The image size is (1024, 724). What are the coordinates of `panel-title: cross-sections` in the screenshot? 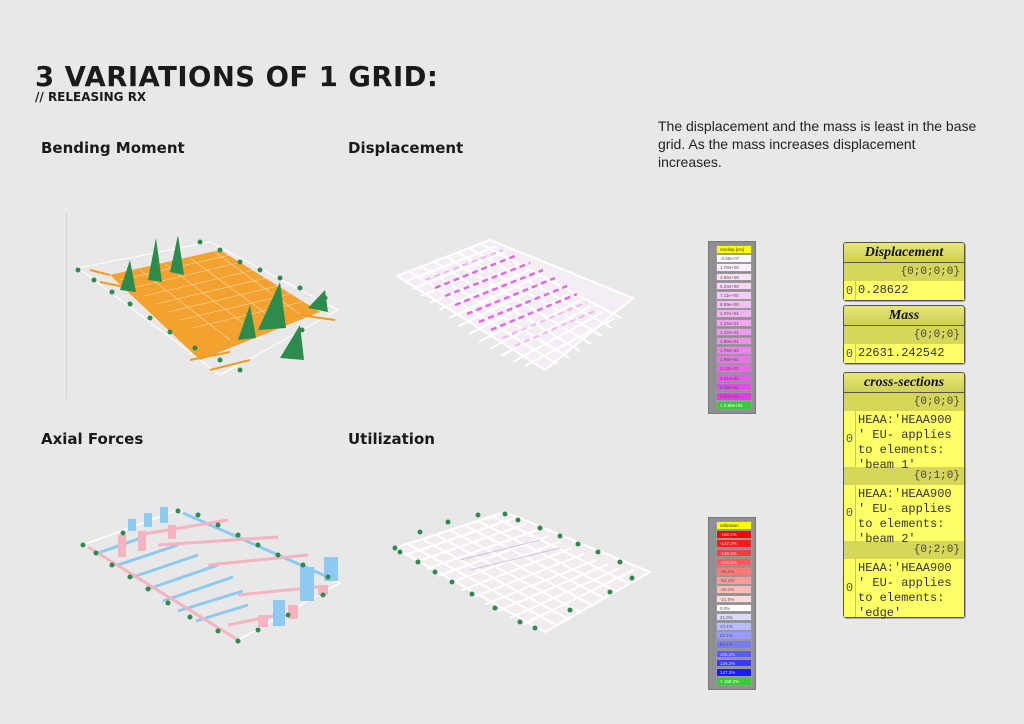 It's located at (904, 383).